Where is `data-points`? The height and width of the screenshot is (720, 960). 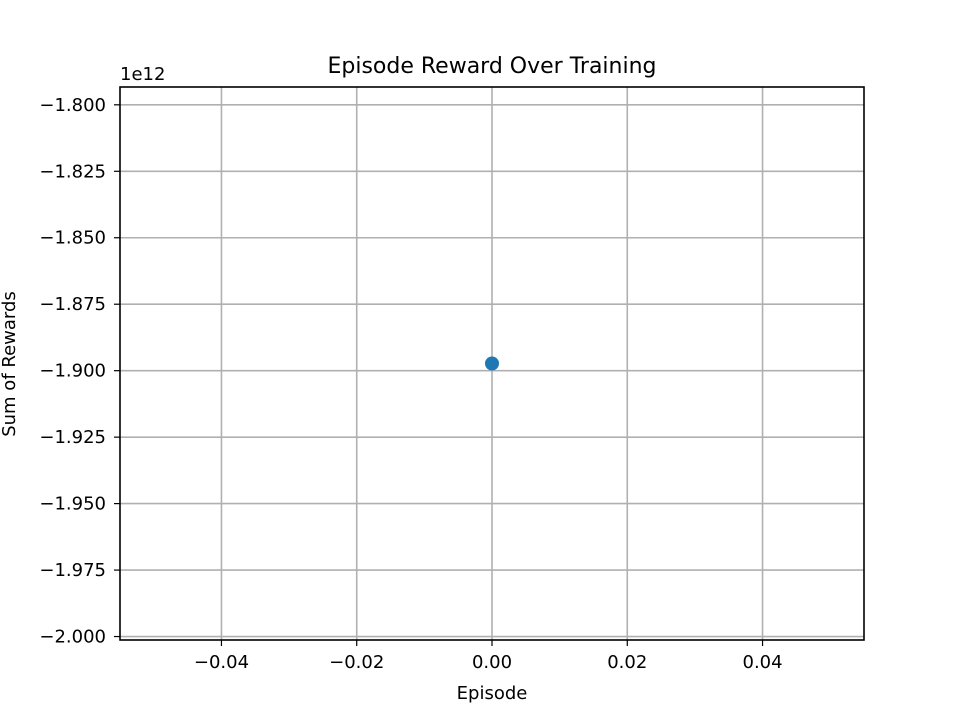 data-points is located at coordinates (492, 363).